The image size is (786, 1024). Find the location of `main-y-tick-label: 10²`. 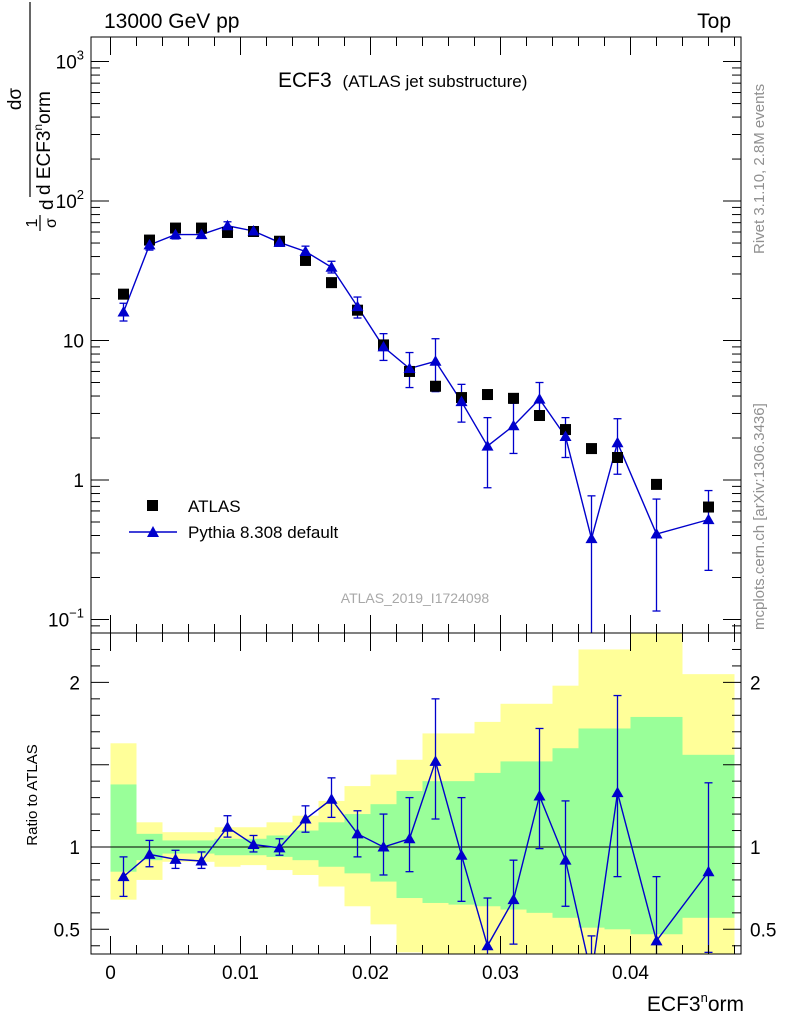

main-y-tick-label: 10² is located at coordinates (70, 200).